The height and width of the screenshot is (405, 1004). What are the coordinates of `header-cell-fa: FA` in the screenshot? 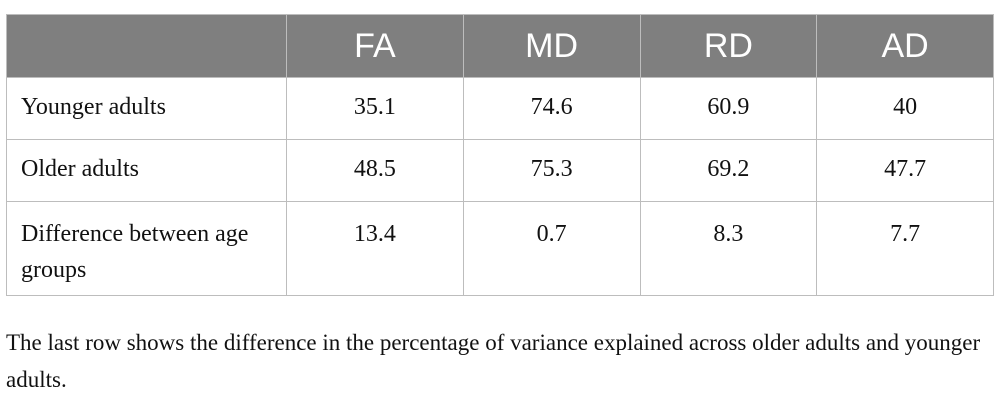 It's located at (375, 46).